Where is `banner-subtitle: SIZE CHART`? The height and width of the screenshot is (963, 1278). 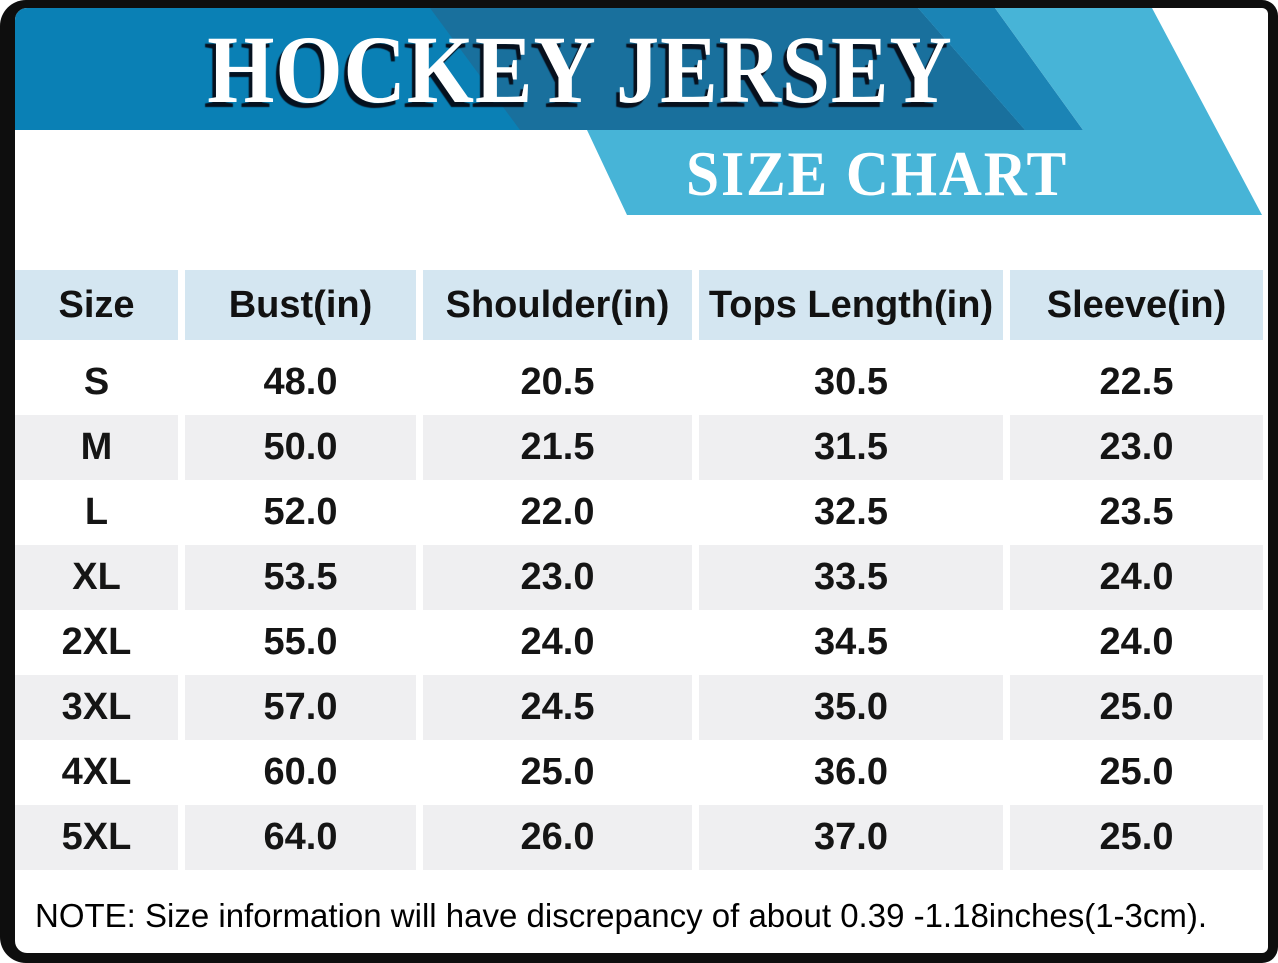 banner-subtitle: SIZE CHART is located at coordinates (877, 173).